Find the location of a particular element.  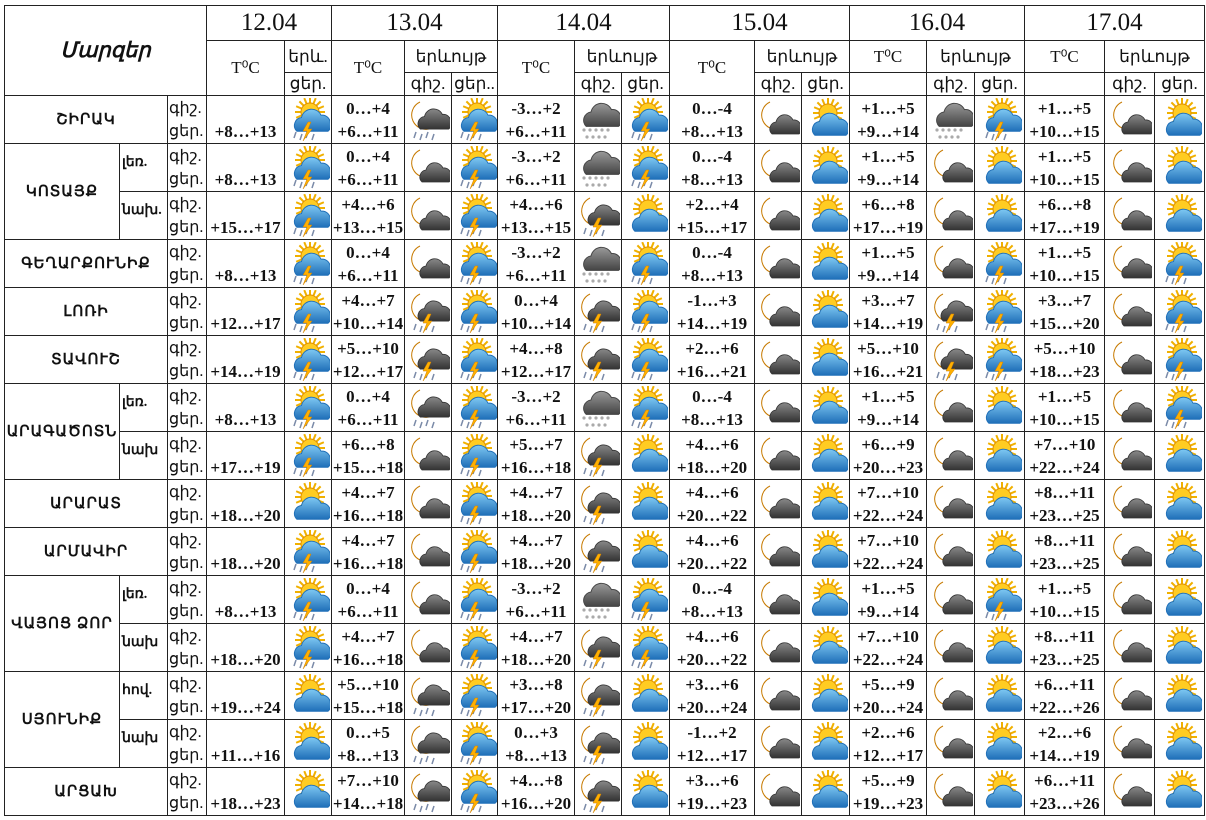

temperature-cell: +12…+17 is located at coordinates (245, 311).